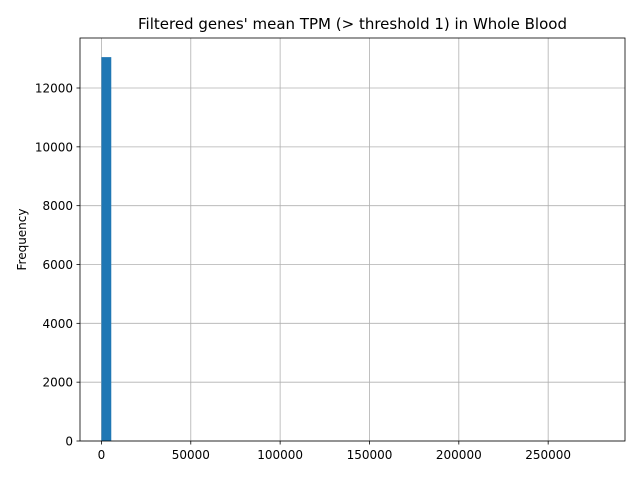 This screenshot has width=640, height=480. I want to click on y-tick-label: 12000, so click(54, 89).